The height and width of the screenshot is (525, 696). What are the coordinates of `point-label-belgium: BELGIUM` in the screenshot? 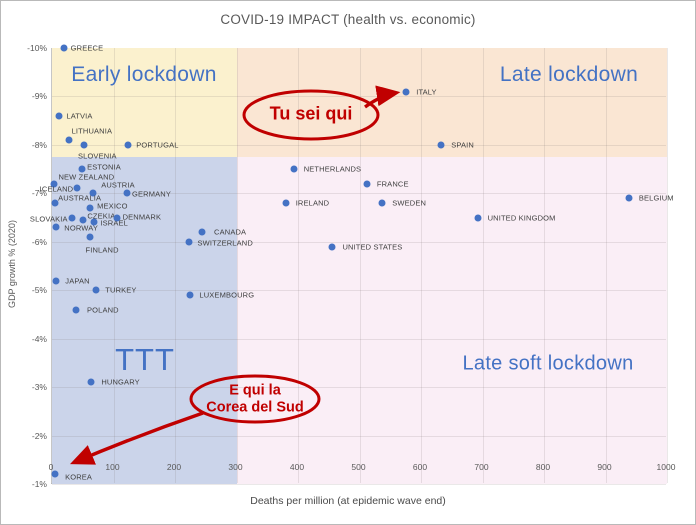 It's located at (656, 198).